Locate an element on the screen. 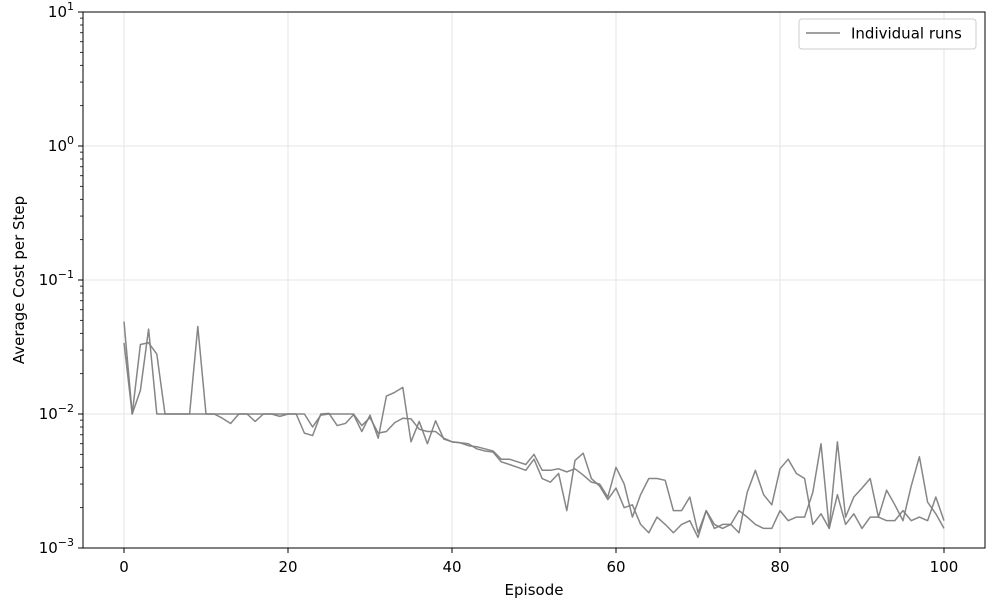  legend: Individual runs is located at coordinates (887, 34).